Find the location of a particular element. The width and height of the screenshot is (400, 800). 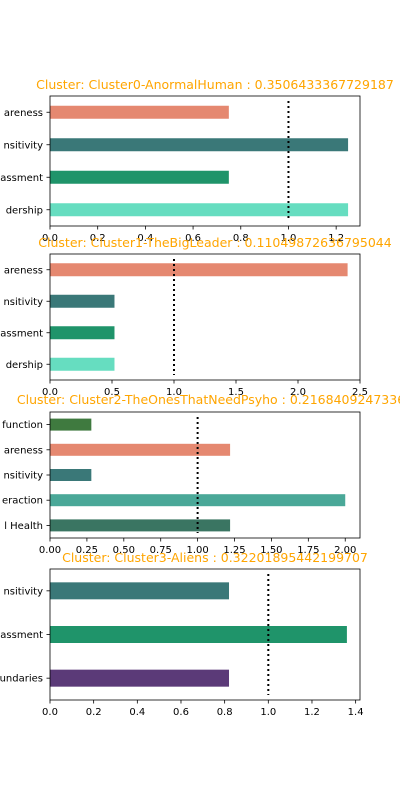

x-tick-label: 0.8 is located at coordinates (225, 712).